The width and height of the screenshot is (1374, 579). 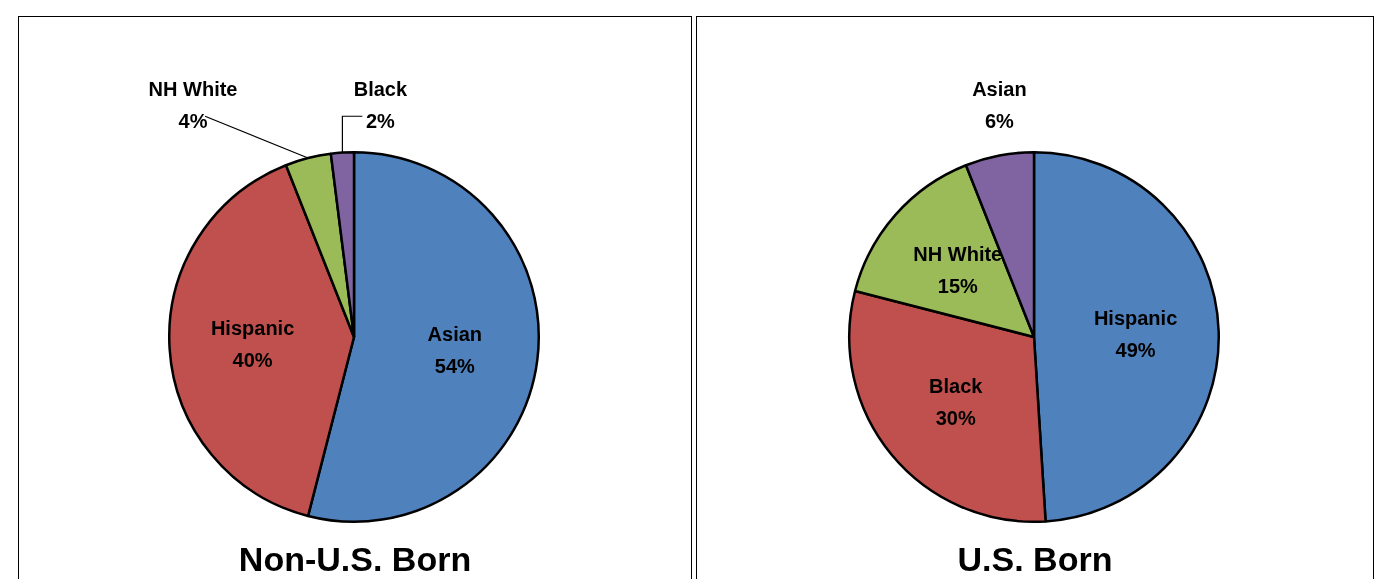 What do you see at coordinates (252, 359) in the screenshot?
I see `data-label: 40%` at bounding box center [252, 359].